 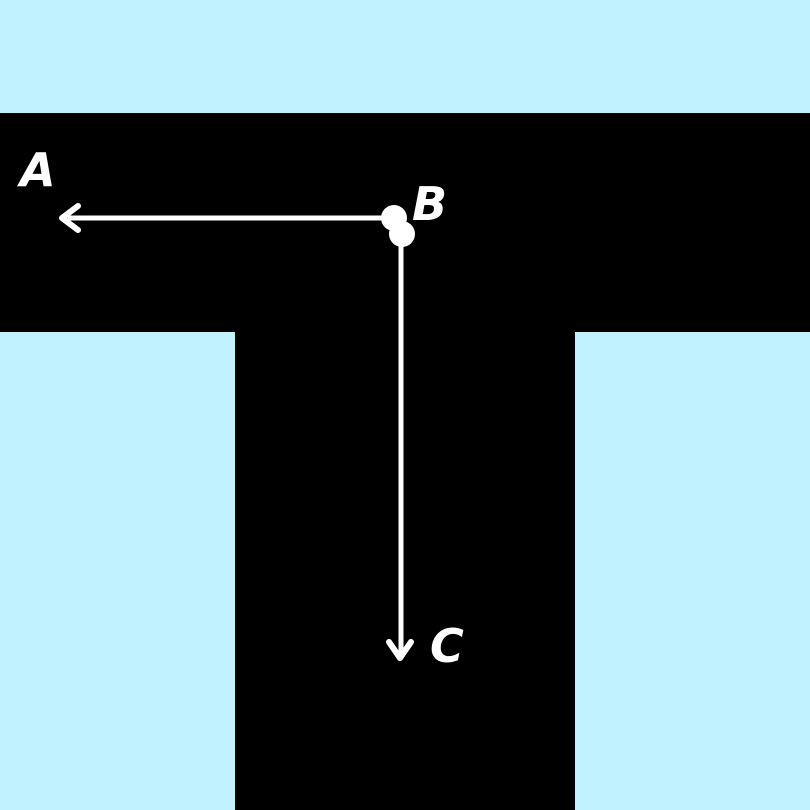 What do you see at coordinates (400, 445) in the screenshot?
I see `arrow-b-to-c` at bounding box center [400, 445].